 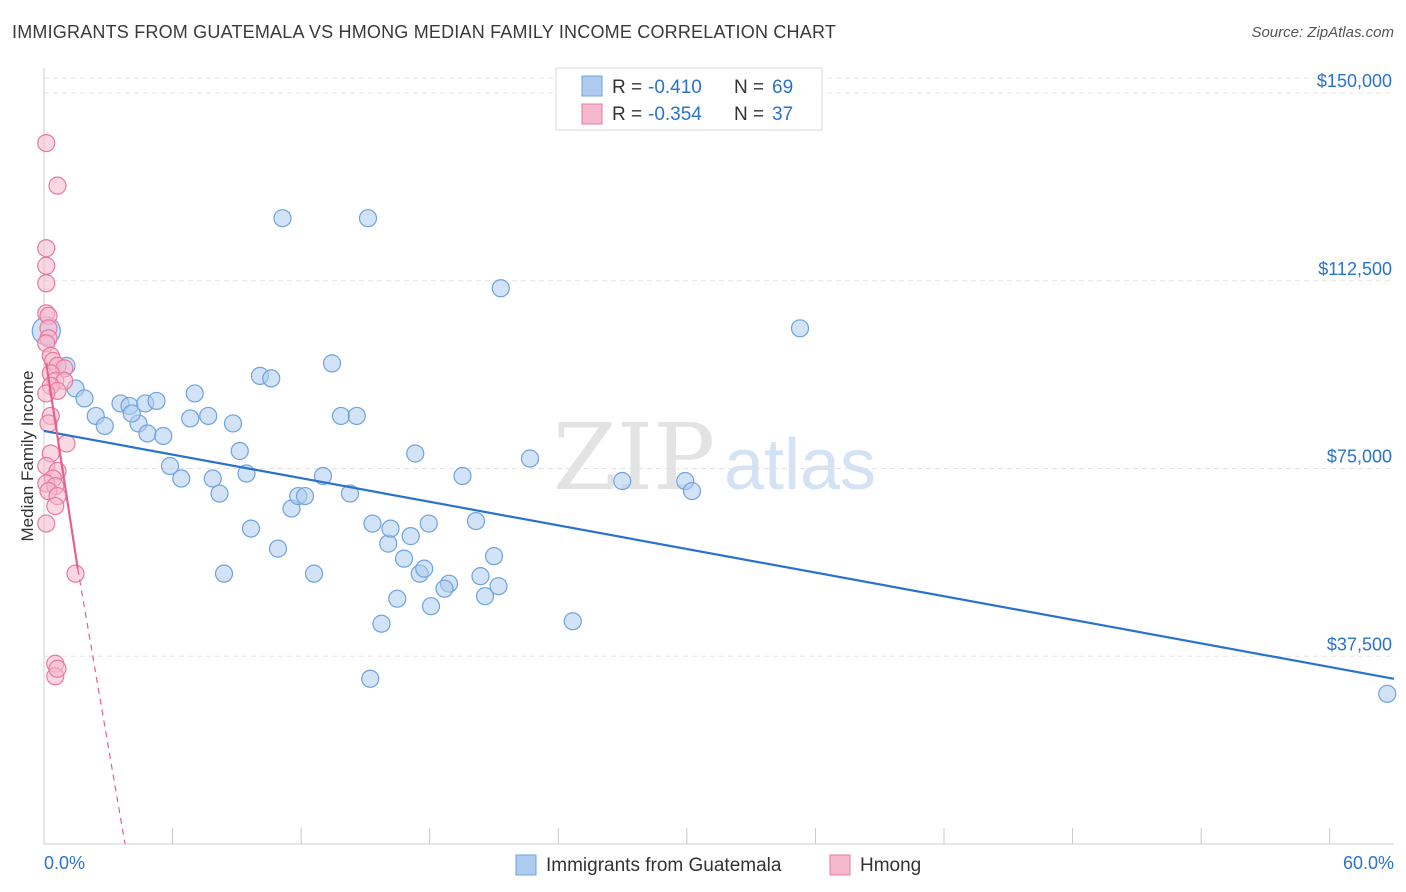 I want to click on trendline-hmong, so click(x=62, y=466).